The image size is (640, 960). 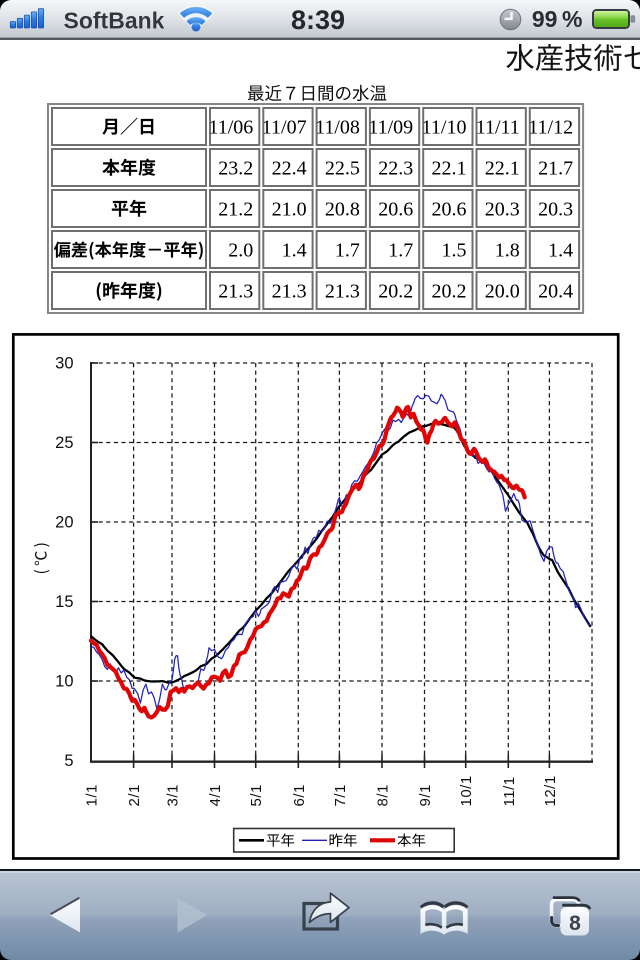 What do you see at coordinates (444, 127) in the screenshot?
I see `svg-text: 11/10` at bounding box center [444, 127].